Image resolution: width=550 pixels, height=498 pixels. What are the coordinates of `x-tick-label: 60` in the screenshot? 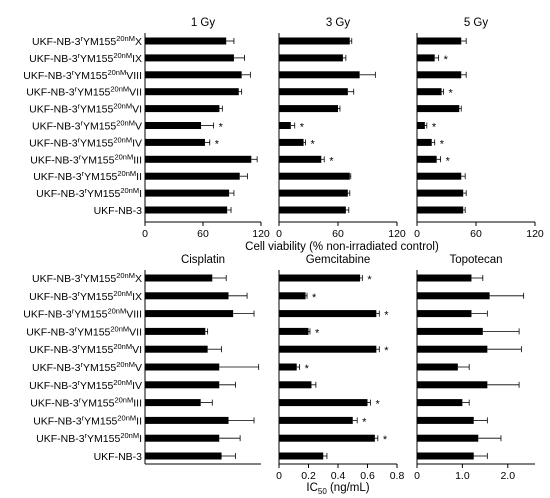 It's located at (203, 234).